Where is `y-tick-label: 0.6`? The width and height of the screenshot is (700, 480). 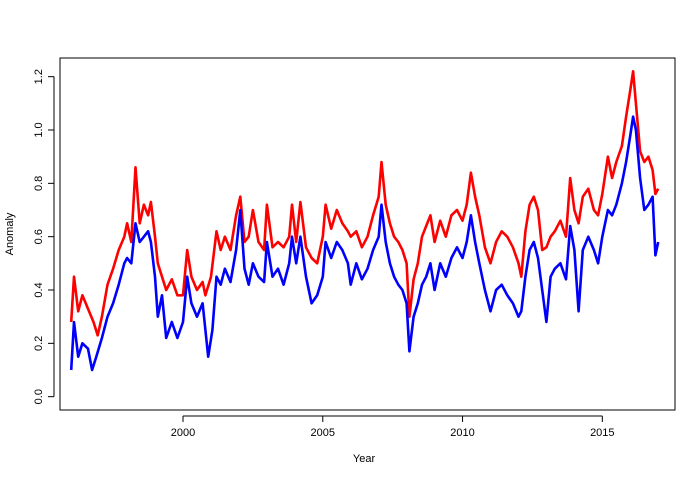
y-tick-label: 0.6 is located at coordinates (39, 236).